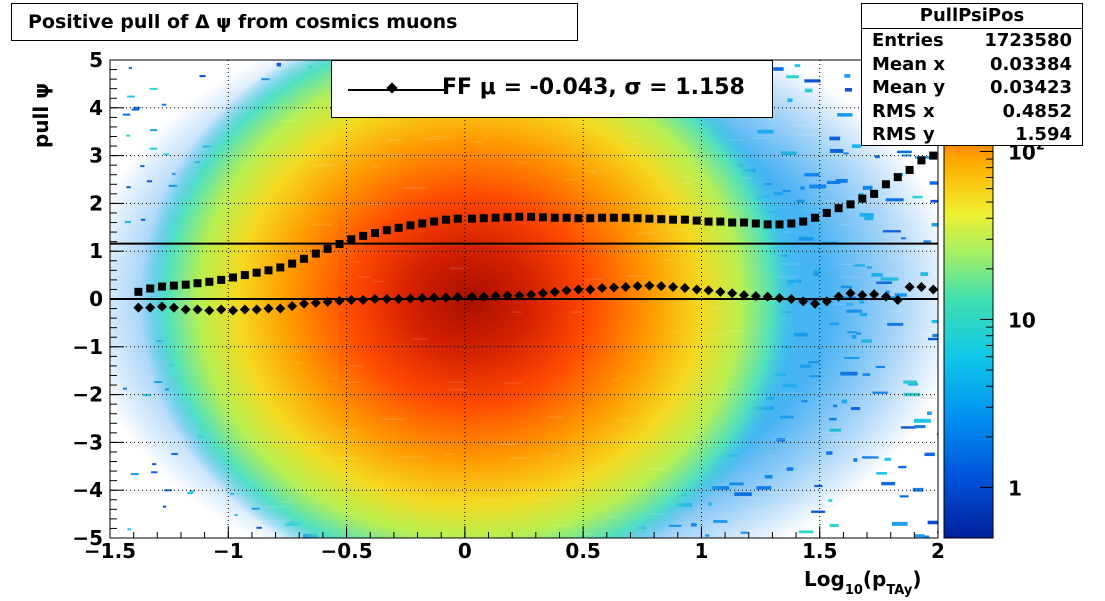  I want to click on chart-title: Positive pull of Δ ψ from cosmics muons, so click(294, 22).